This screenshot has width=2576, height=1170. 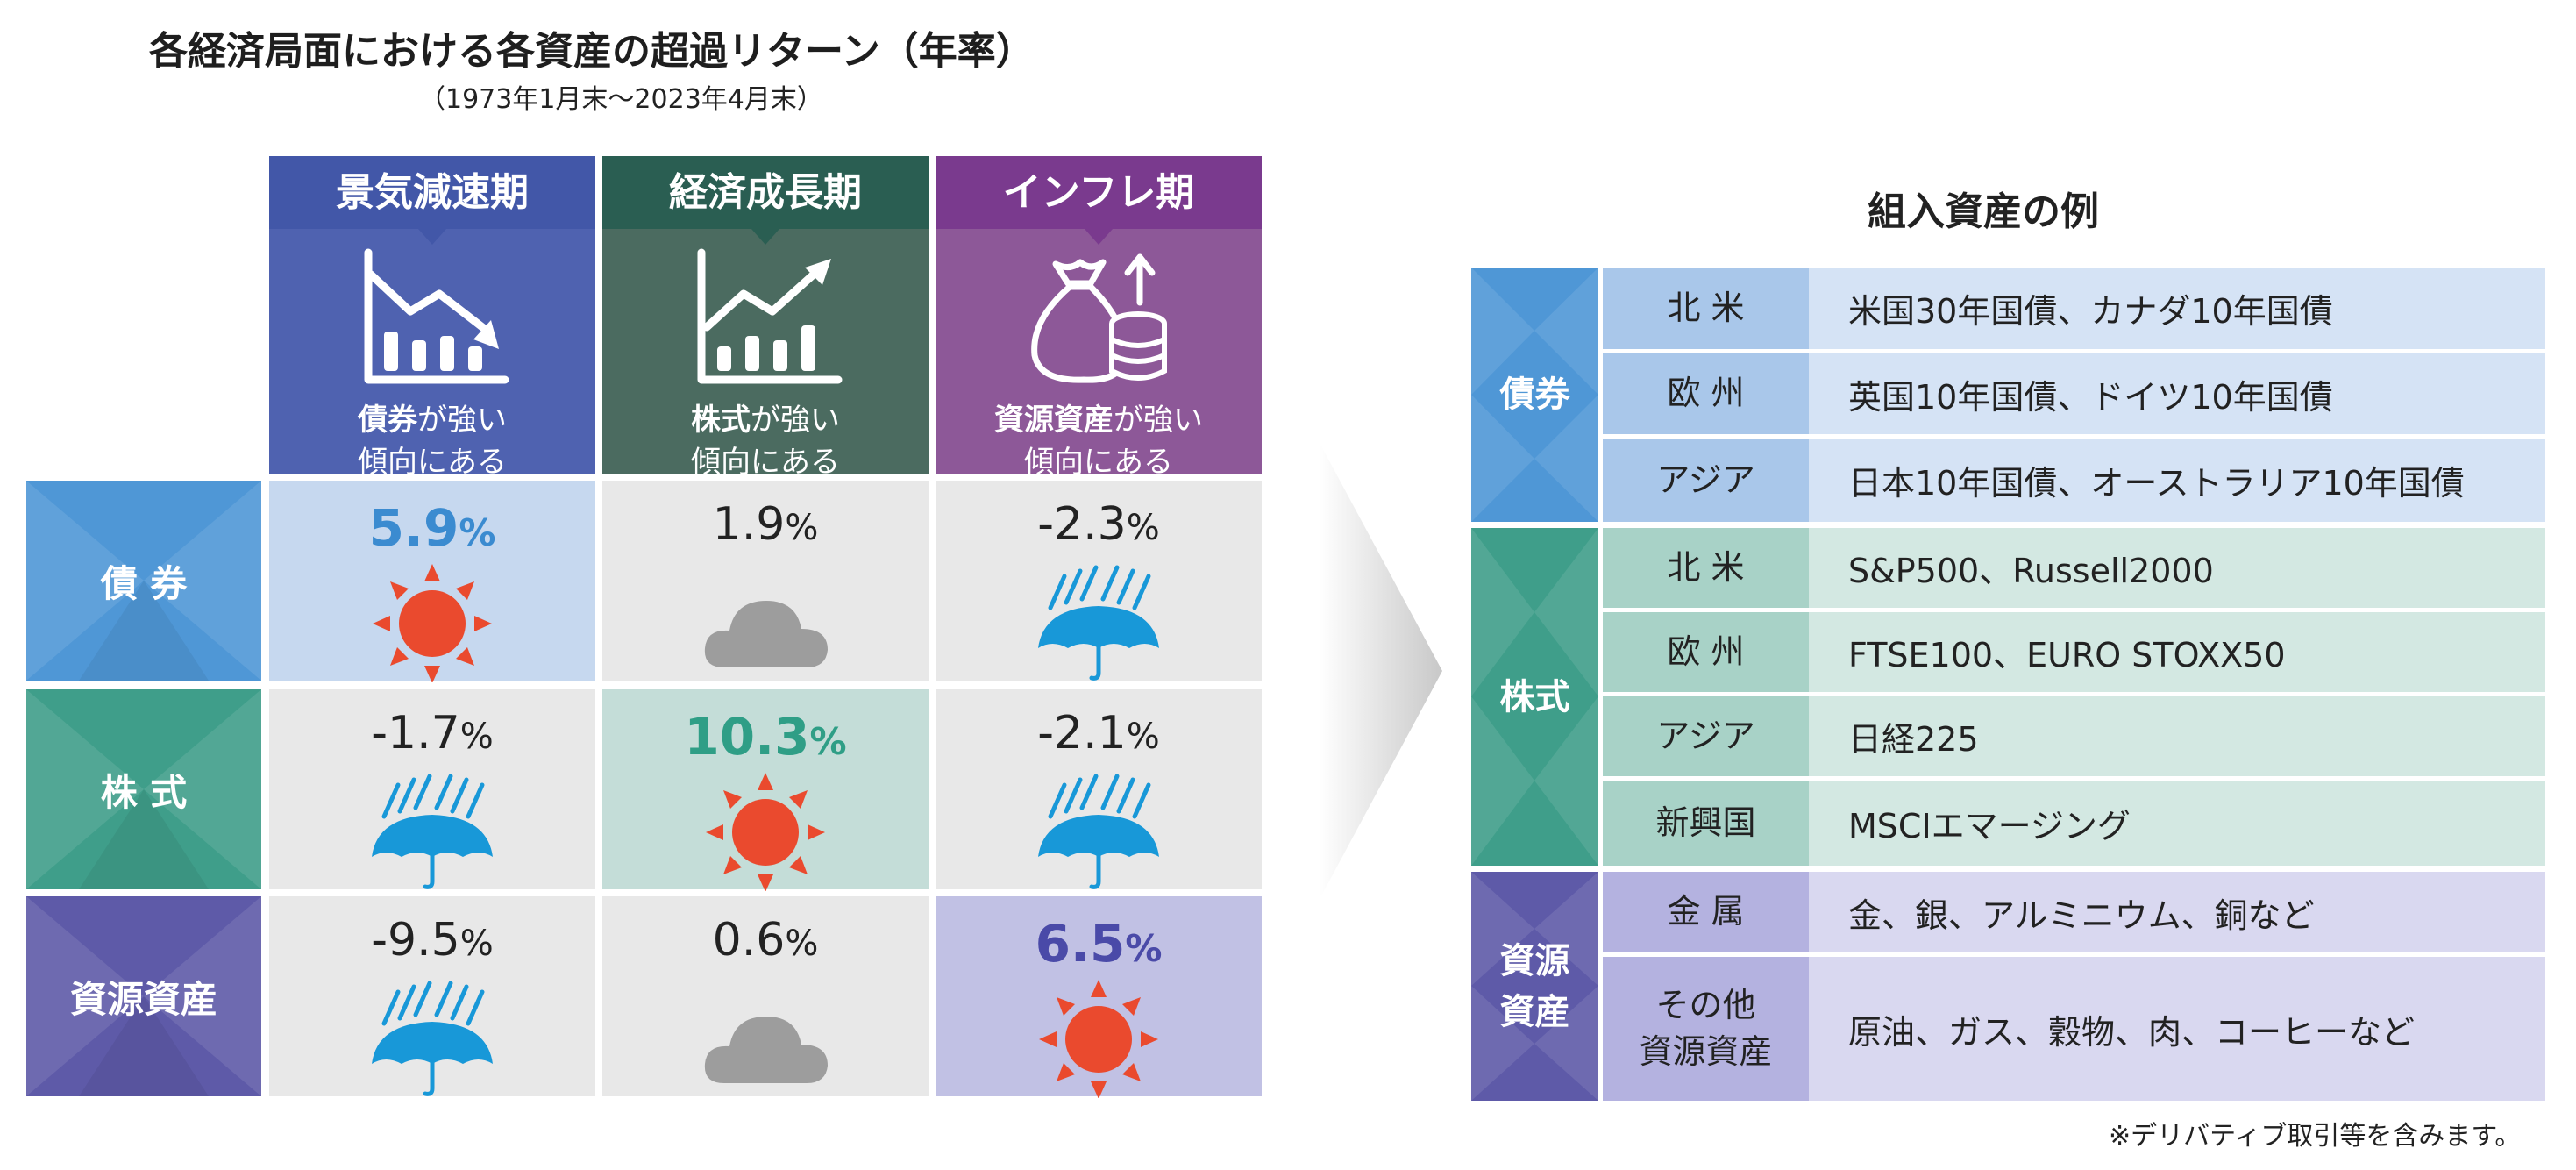 What do you see at coordinates (1098, 420) in the screenshot?
I see `phase-caption: 資源資産が強い` at bounding box center [1098, 420].